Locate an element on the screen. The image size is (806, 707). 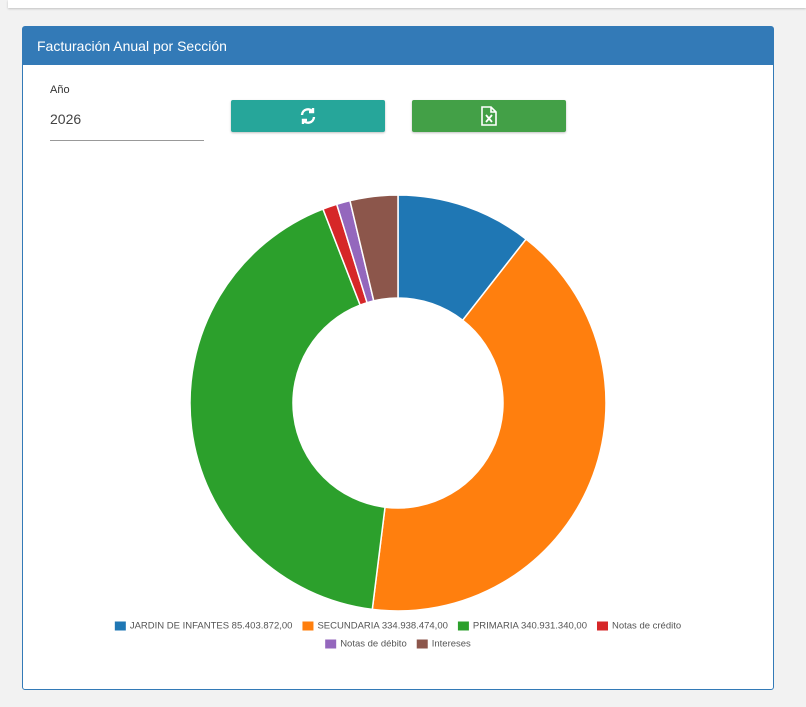
excel-button is located at coordinates (489, 116).